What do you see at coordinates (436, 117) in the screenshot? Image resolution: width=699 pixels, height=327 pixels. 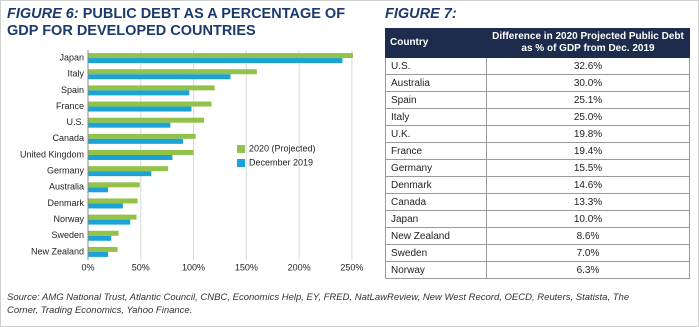 I see `table-cell: Italy` at bounding box center [436, 117].